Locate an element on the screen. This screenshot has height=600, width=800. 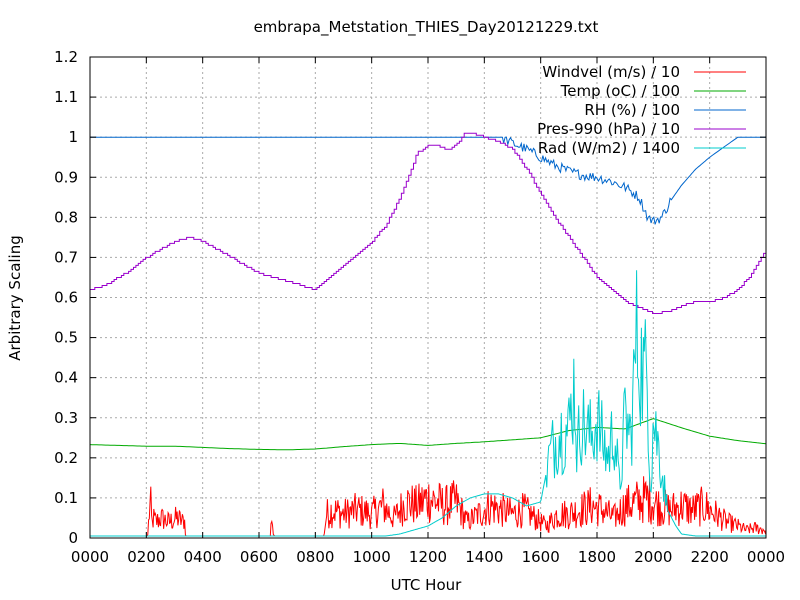
x-tick-label: 1400 is located at coordinates (484, 557).